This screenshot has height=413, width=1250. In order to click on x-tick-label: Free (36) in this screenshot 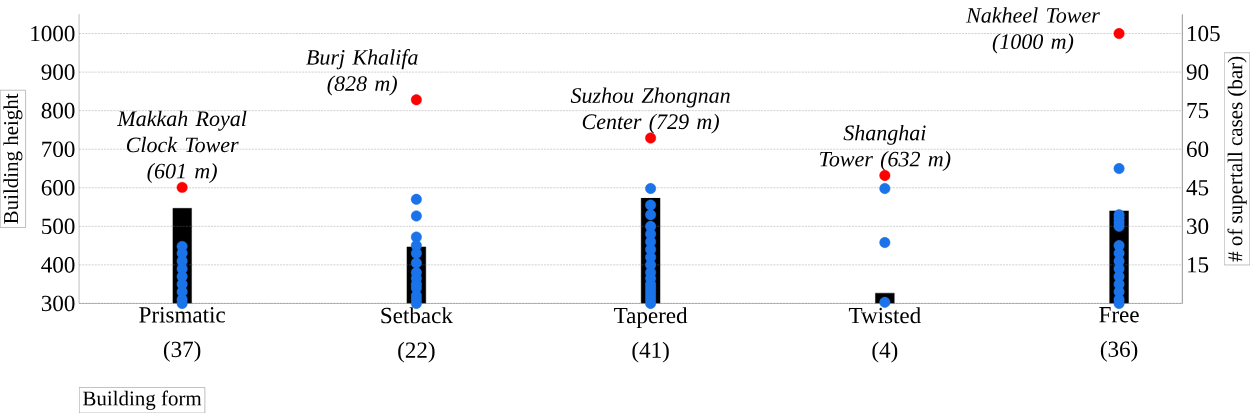, I will do `click(1119, 334)`.